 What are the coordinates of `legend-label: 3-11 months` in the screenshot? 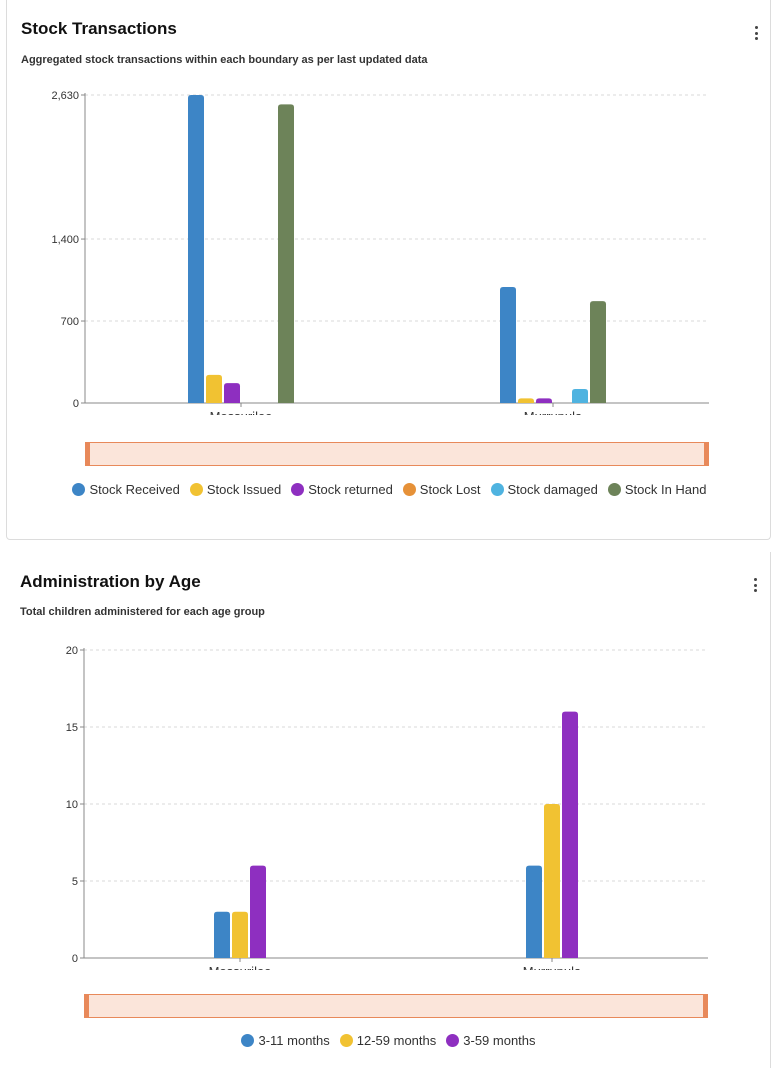 It's located at (294, 1040).